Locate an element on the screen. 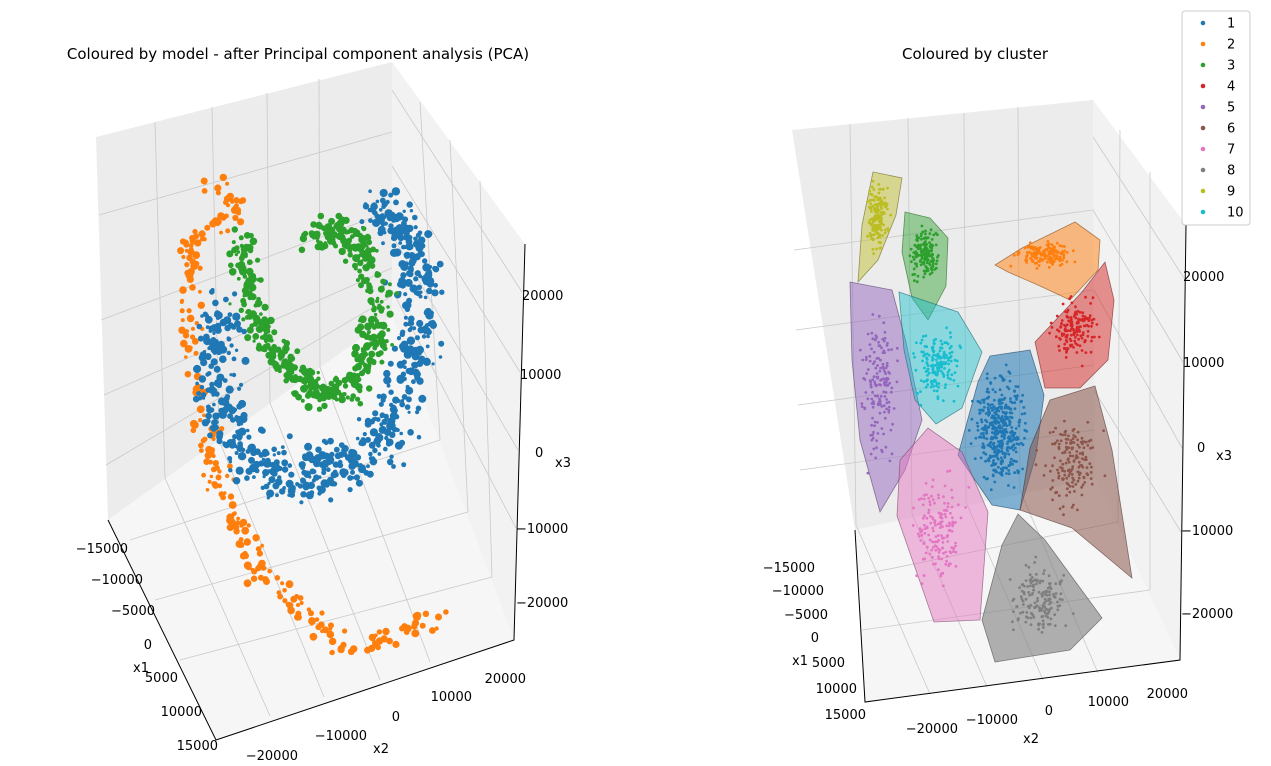 The image size is (1271, 766). right-x1-tick: −5000 is located at coordinates (806, 615).